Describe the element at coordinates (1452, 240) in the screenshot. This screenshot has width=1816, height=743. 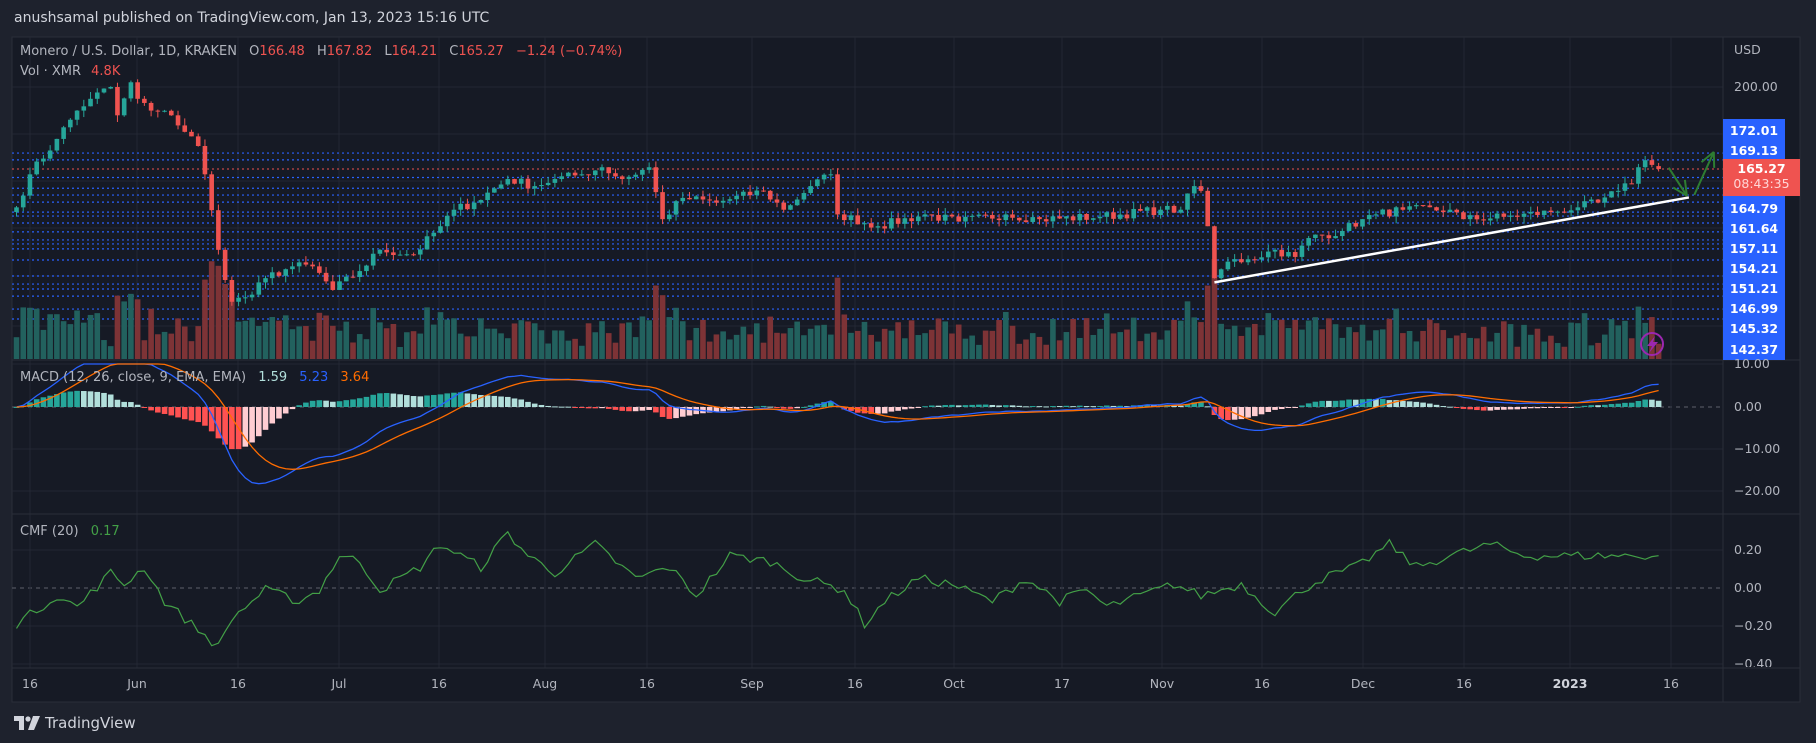
I see `trendline` at that location.